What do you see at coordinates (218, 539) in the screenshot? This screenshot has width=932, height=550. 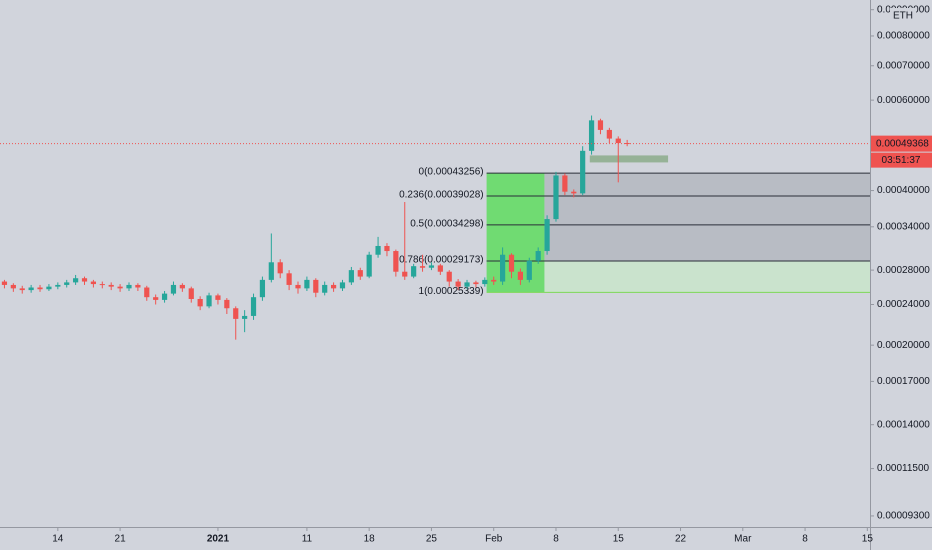 I see `x-tick-label: 2021` at bounding box center [218, 539].